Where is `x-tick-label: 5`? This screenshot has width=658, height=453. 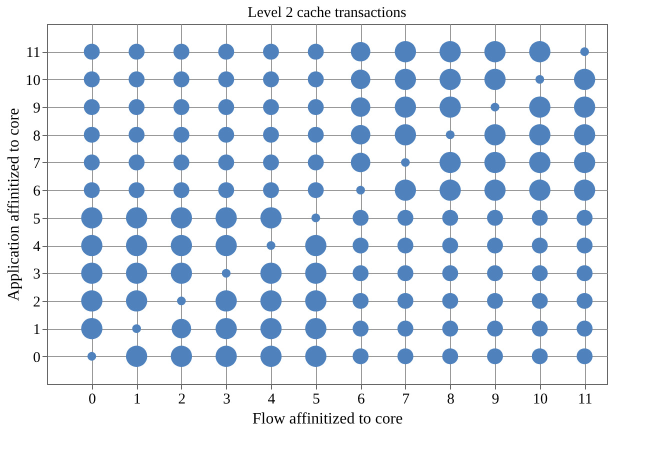 x-tick-label: 5 is located at coordinates (316, 400).